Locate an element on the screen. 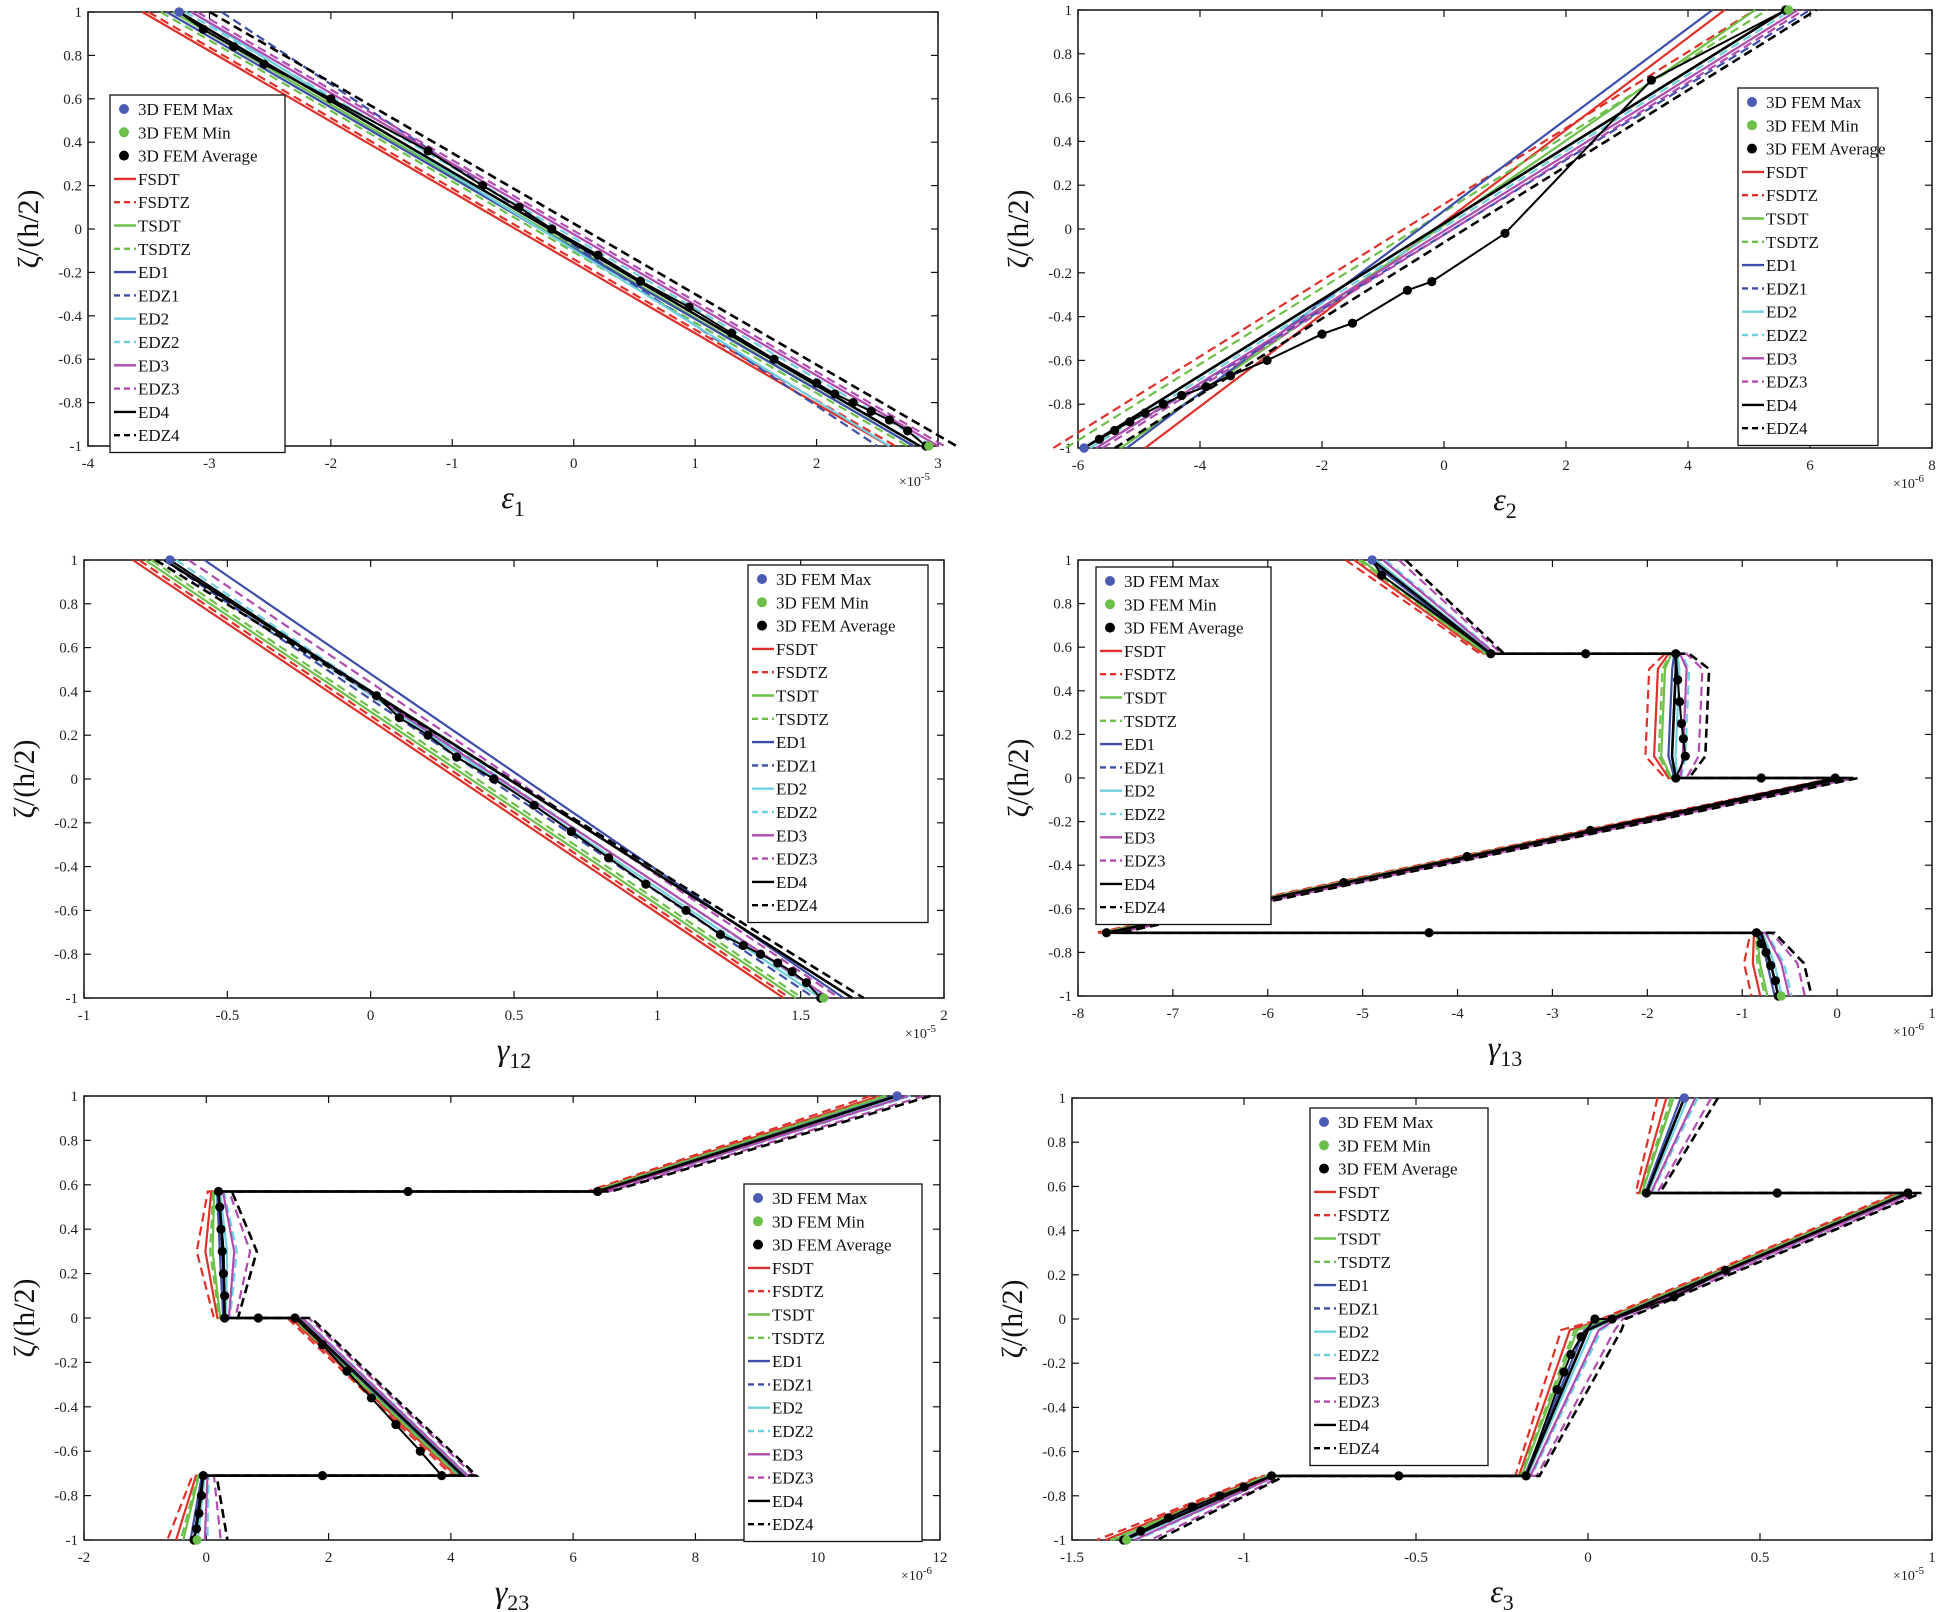 This screenshot has height=1612, width=1940. x-tick-label: -4 is located at coordinates (88, 464).